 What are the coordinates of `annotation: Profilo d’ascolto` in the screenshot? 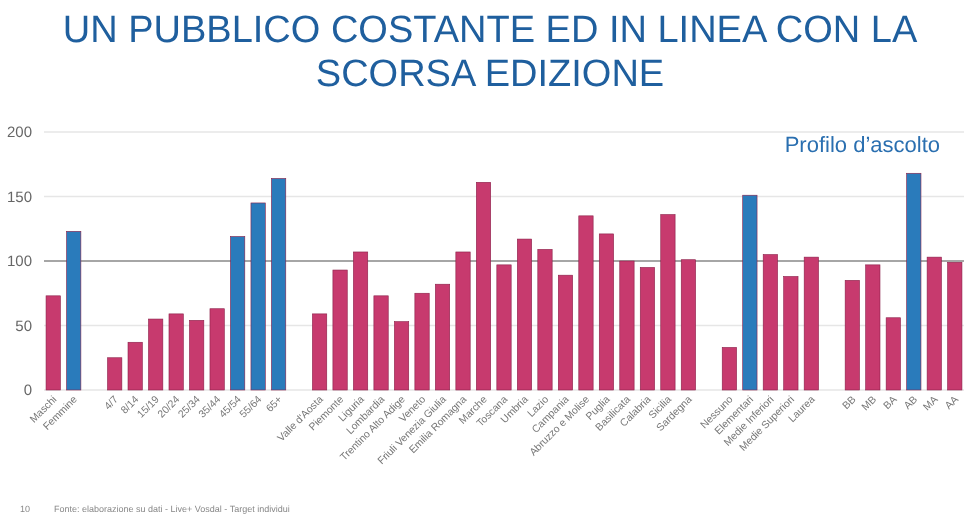 It's located at (862, 146).